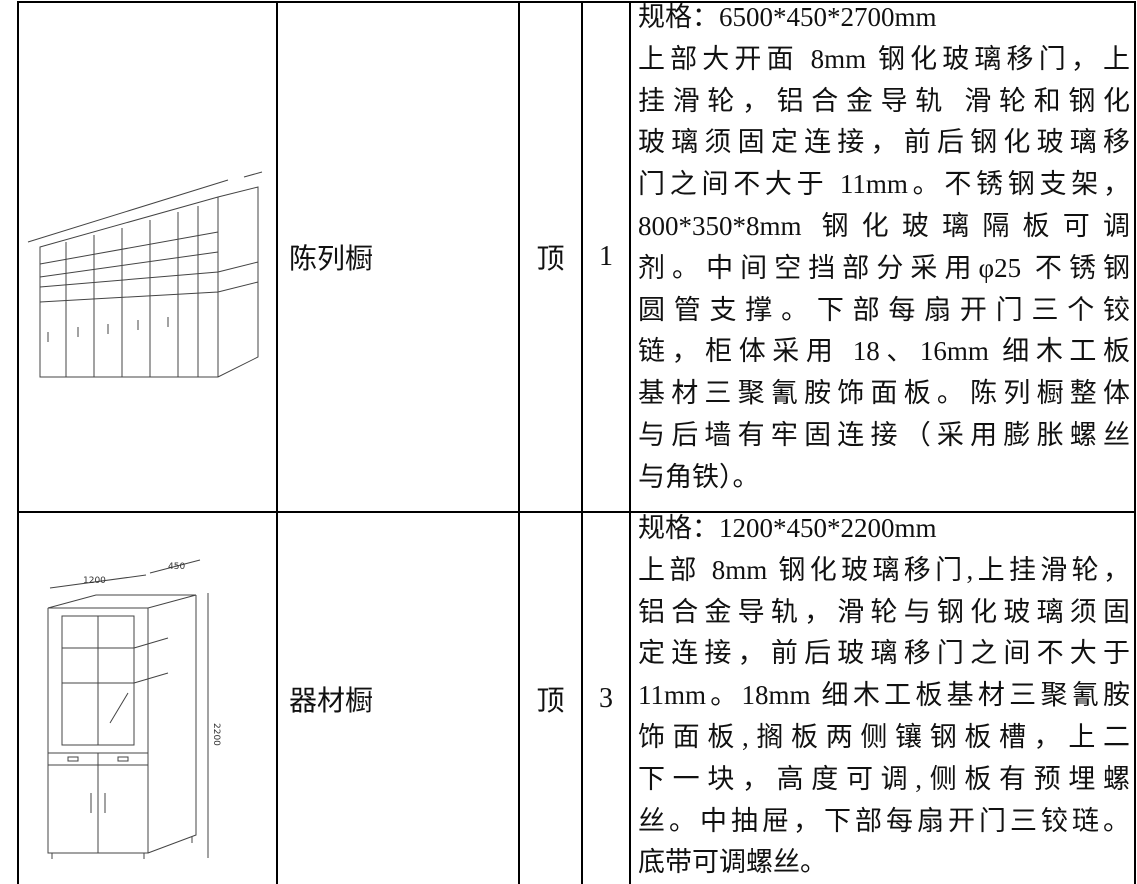 Image resolution: width=1137 pixels, height=884 pixels. I want to click on display-cabinet-drawing, so click(145, 274).